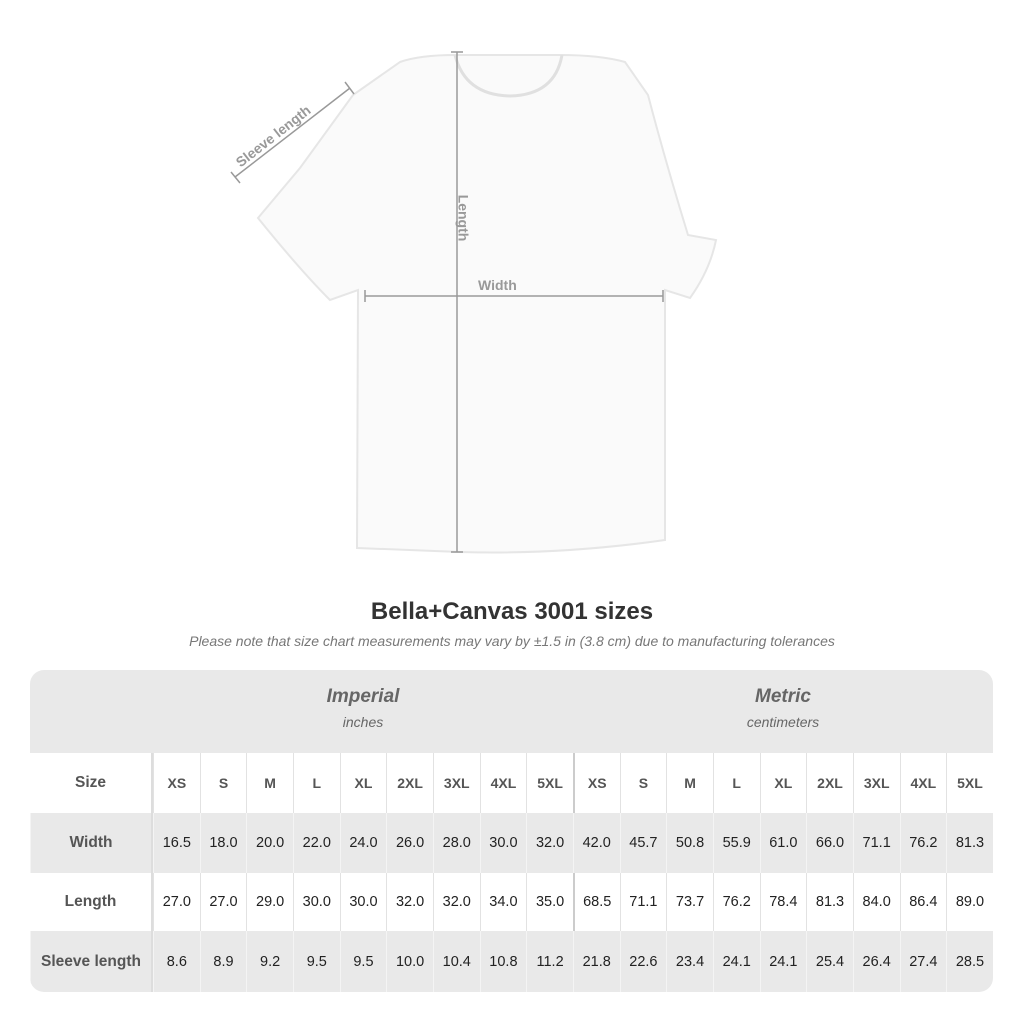 This screenshot has height=1024, width=1024. Describe the element at coordinates (783, 722) in the screenshot. I see `metric-unit: centimeters` at that location.